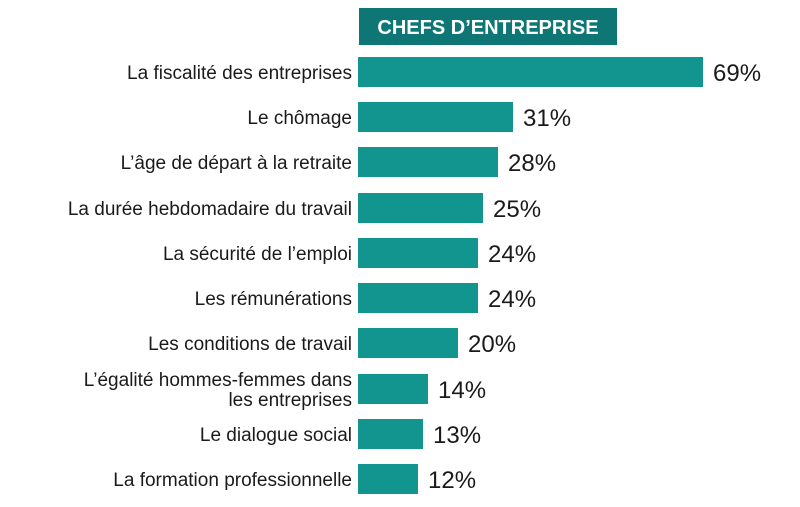  What do you see at coordinates (250, 344) in the screenshot?
I see `category-label-6: Les conditions de travail` at bounding box center [250, 344].